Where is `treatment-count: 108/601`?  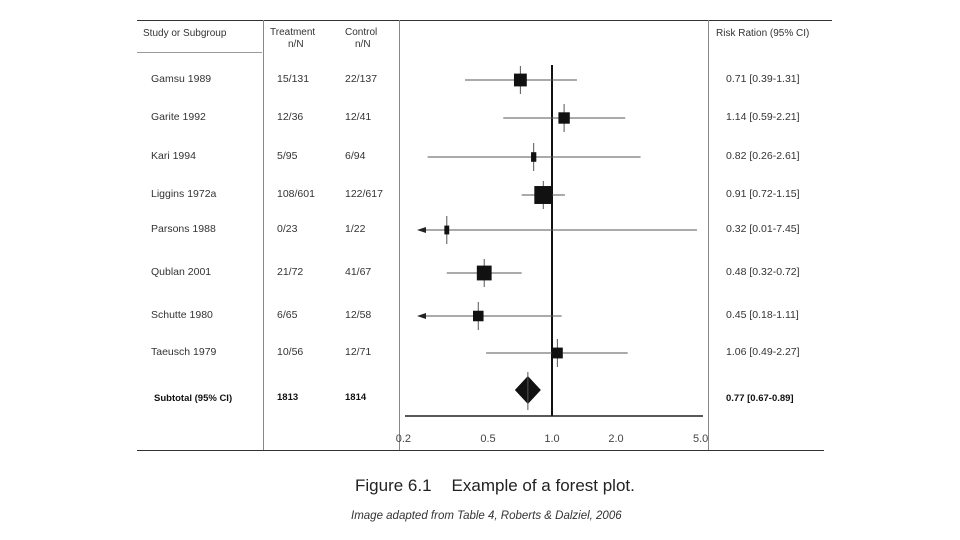
treatment-count: 108/601 is located at coordinates (296, 194).